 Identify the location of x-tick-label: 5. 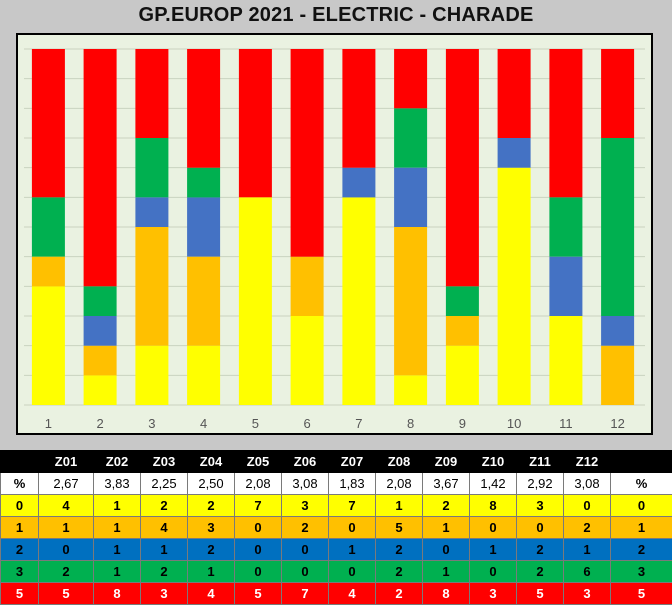
(255, 423).